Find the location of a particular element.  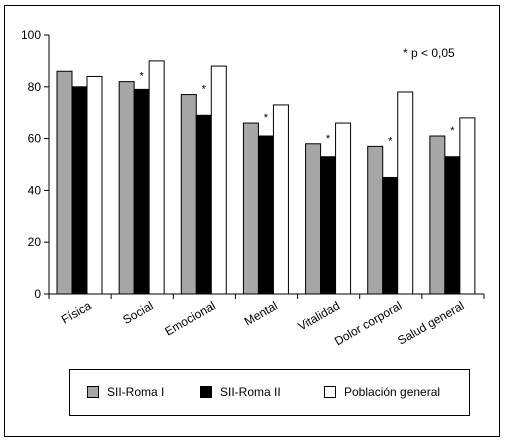

x-tick-label: Emocional is located at coordinates (190, 318).